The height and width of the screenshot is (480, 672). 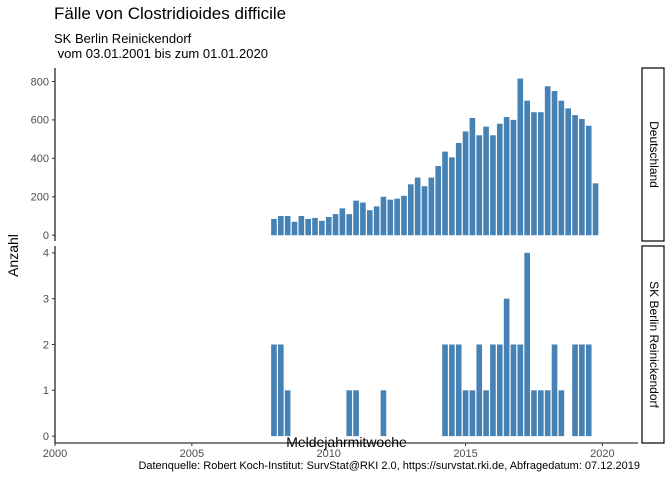 I want to click on x-tick-label: 2000, so click(x=55, y=454).